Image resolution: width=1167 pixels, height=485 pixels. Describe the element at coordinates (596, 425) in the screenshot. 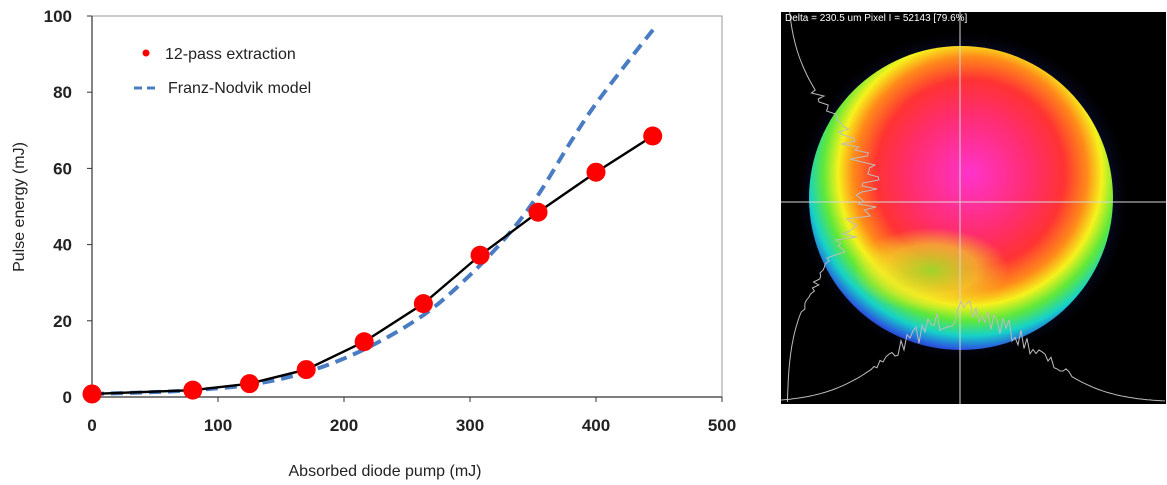

I see `x-tick-label: 400` at that location.